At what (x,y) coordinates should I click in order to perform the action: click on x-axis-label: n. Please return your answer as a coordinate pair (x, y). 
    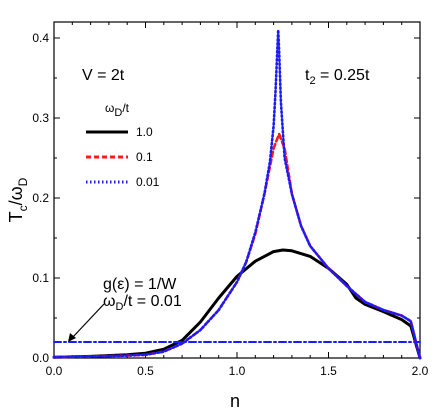
    Looking at the image, I should click on (235, 401).